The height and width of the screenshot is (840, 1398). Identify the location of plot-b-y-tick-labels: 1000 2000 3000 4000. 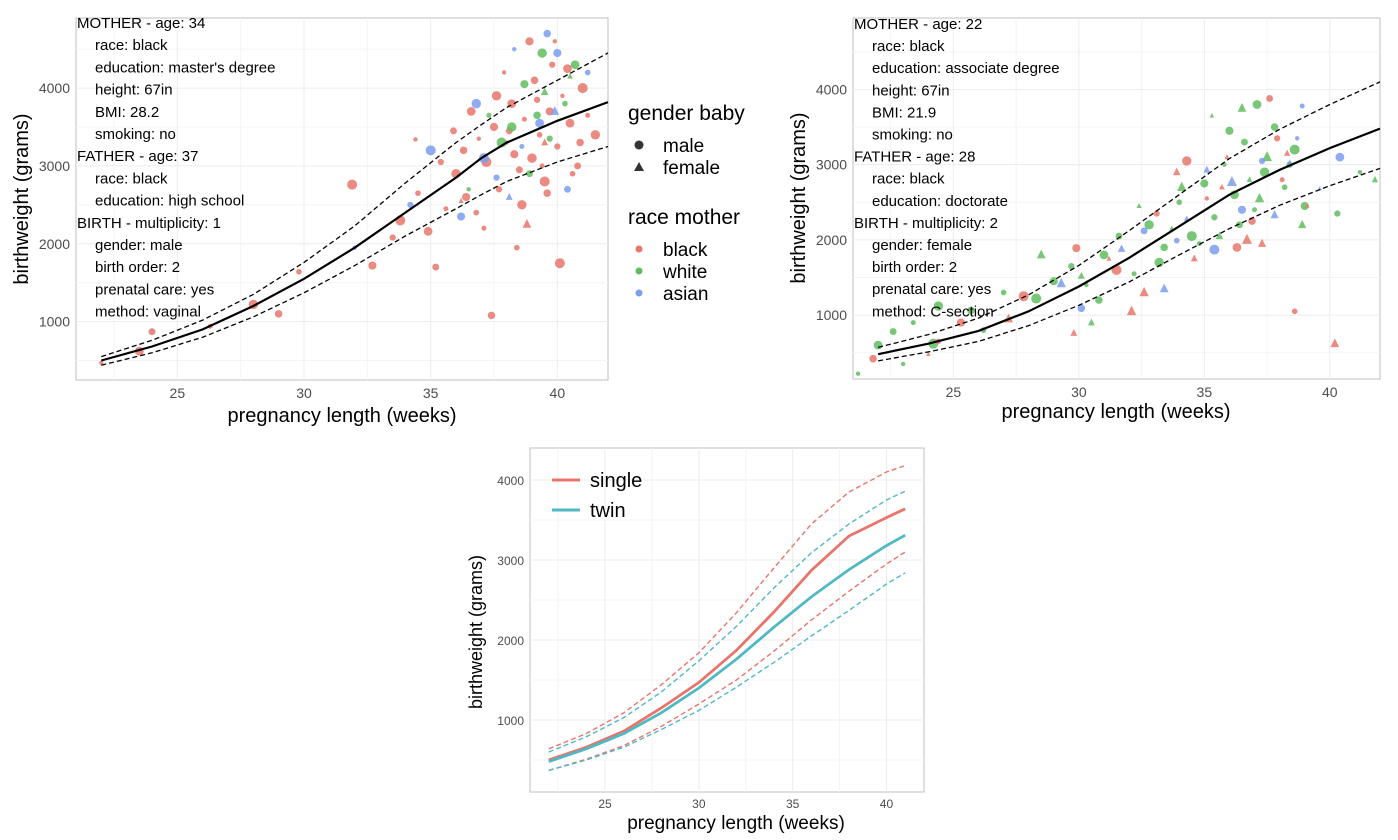
(831, 202).